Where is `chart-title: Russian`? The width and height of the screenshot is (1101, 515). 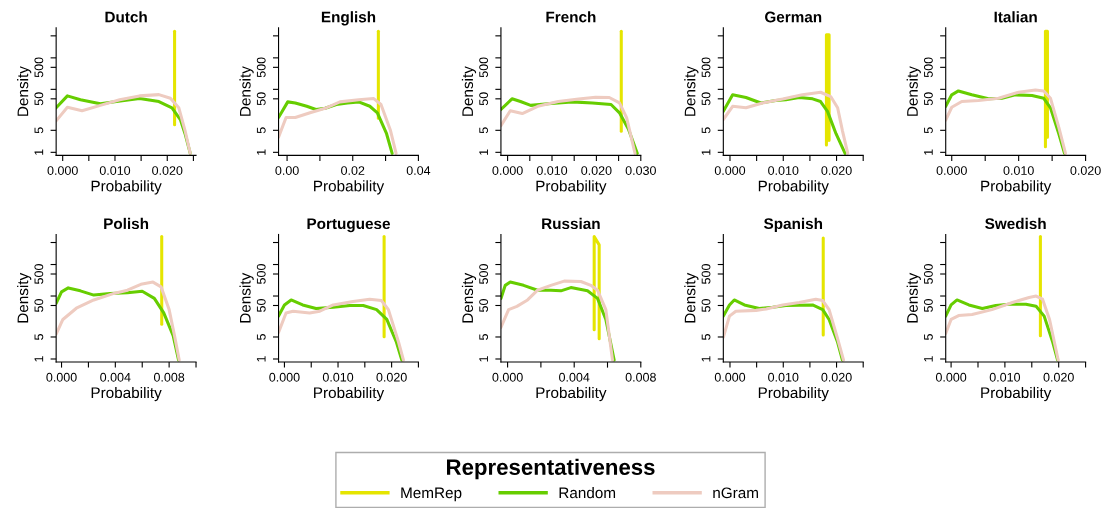
chart-title: Russian is located at coordinates (571, 223).